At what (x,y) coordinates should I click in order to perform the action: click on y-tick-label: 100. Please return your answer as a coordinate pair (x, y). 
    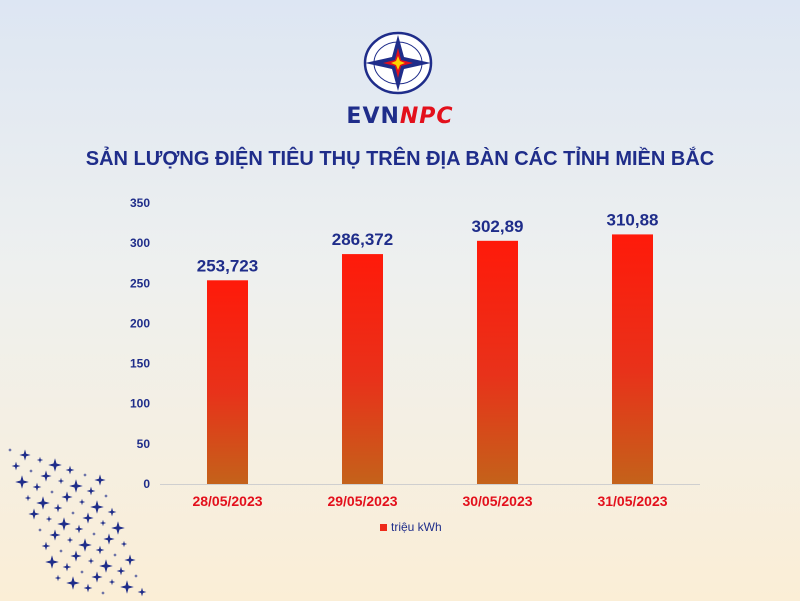
    Looking at the image, I should click on (140, 404).